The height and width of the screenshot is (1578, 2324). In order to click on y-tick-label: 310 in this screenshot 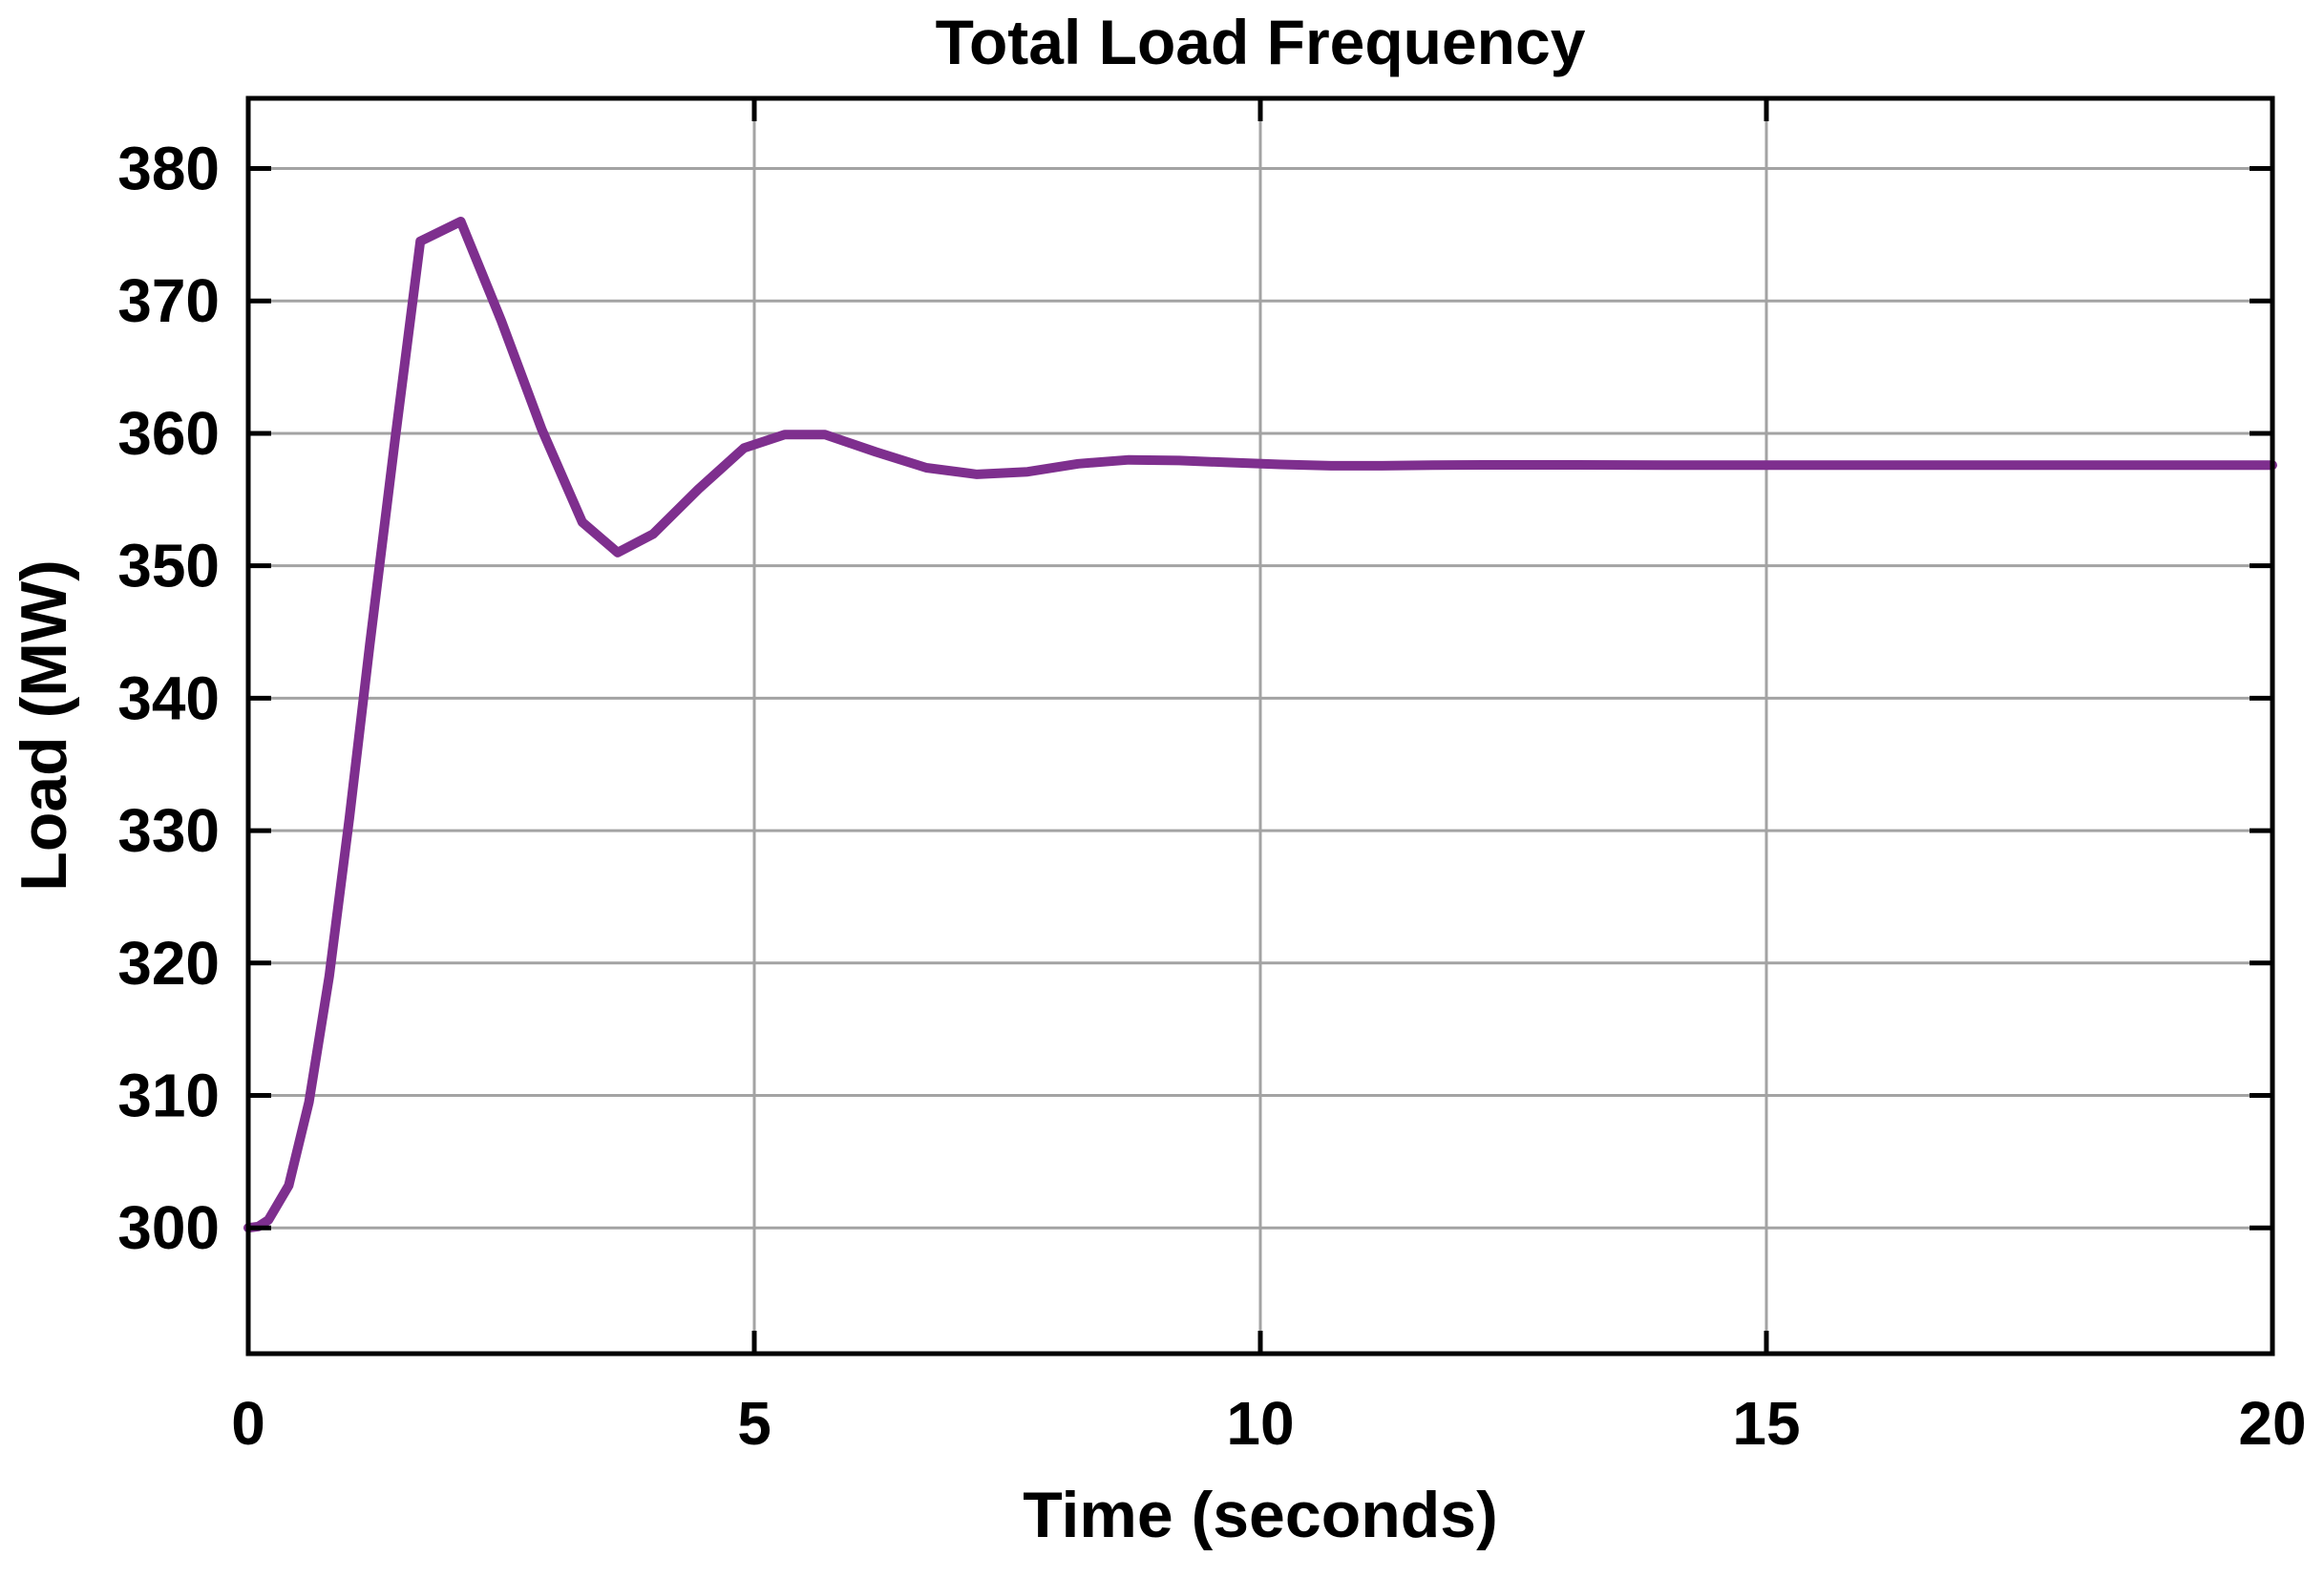, I will do `click(168, 1096)`.